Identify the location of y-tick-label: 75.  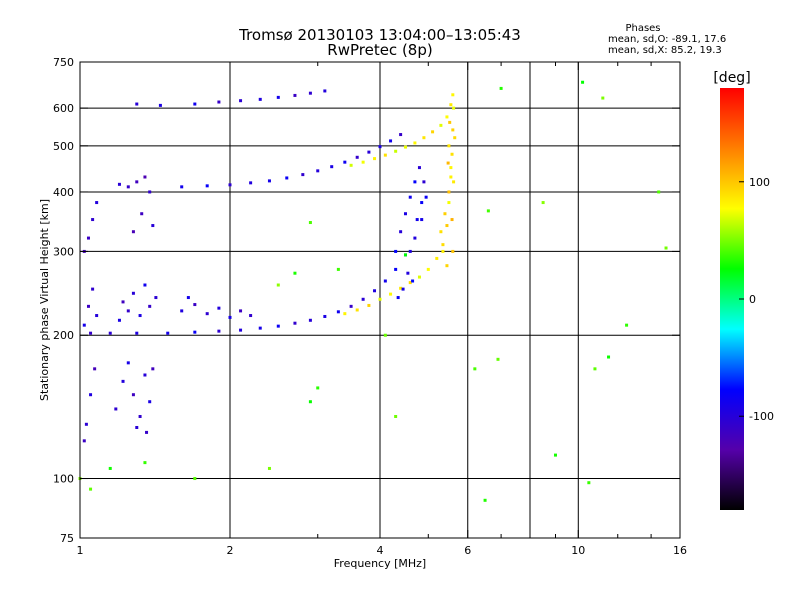
(67, 538).